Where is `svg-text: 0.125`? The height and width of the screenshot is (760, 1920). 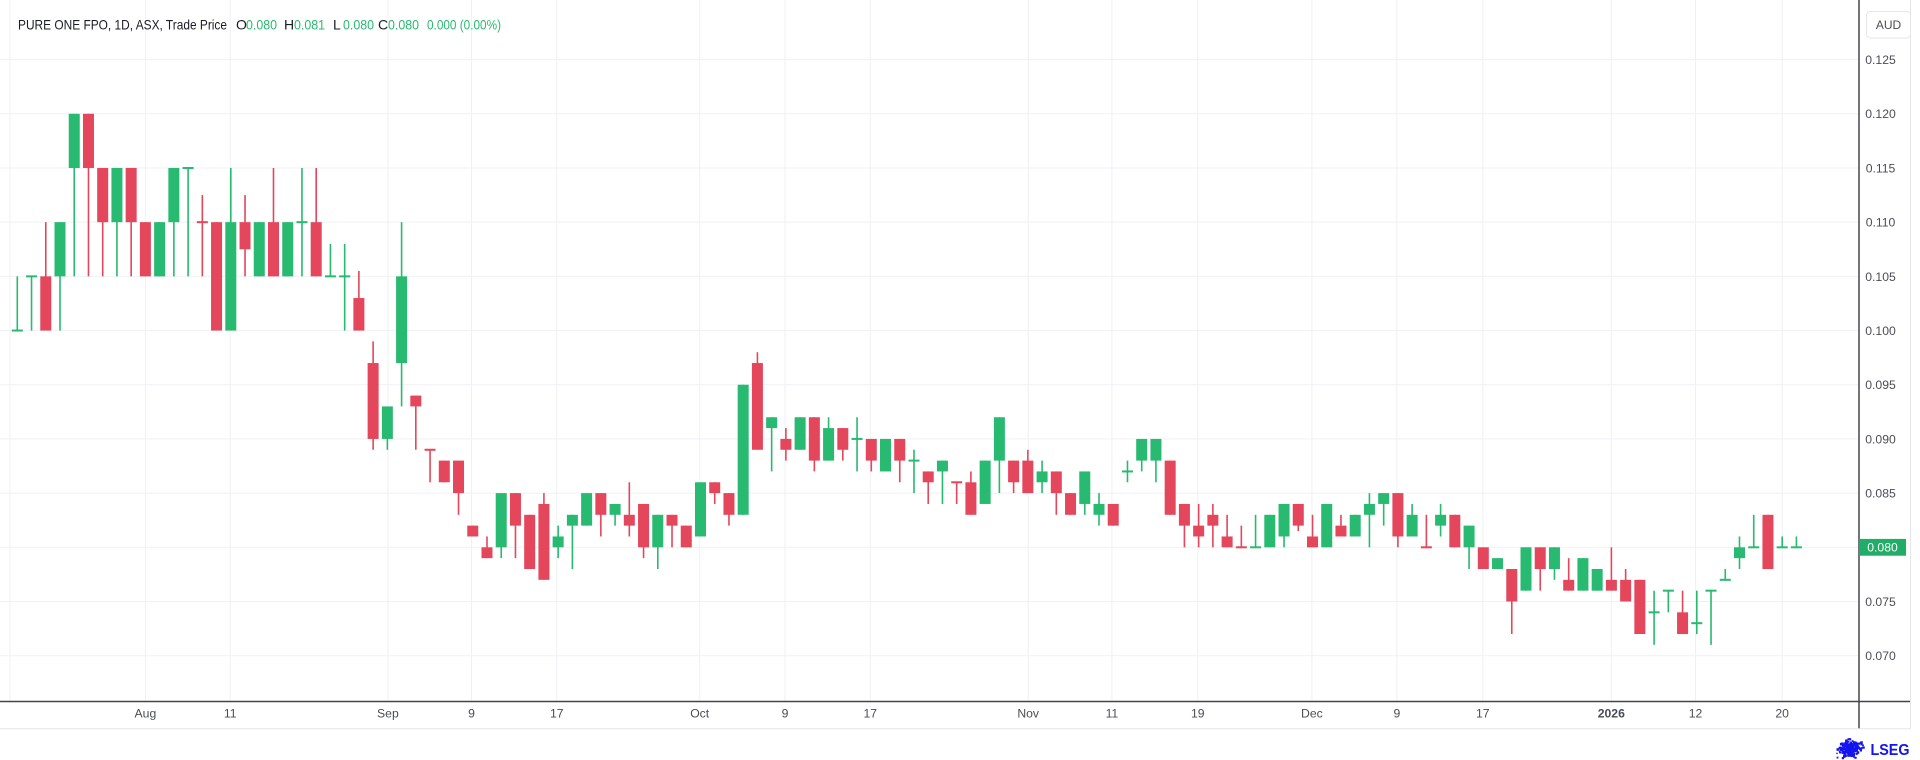 svg-text: 0.125 is located at coordinates (1880, 60).